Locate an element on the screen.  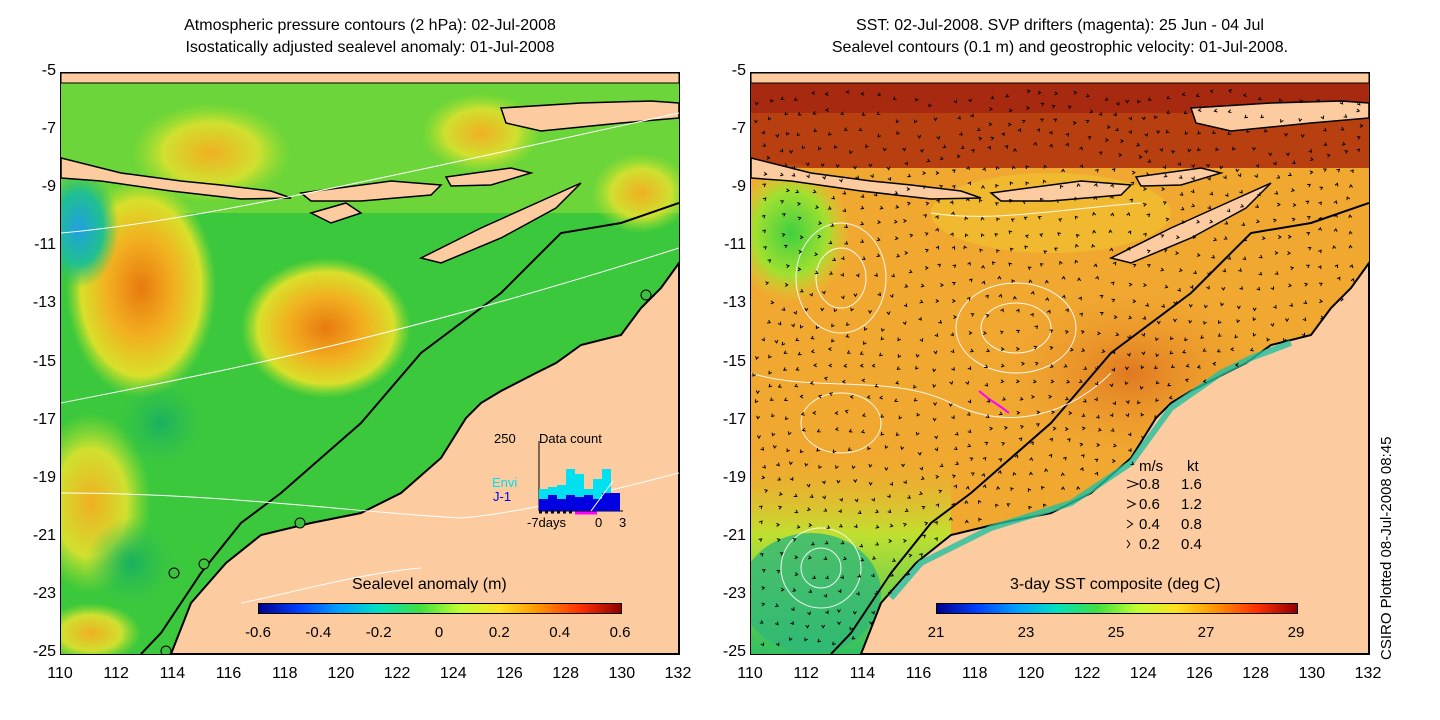
right-y-tick-label: -5 is located at coordinates (738, 70).